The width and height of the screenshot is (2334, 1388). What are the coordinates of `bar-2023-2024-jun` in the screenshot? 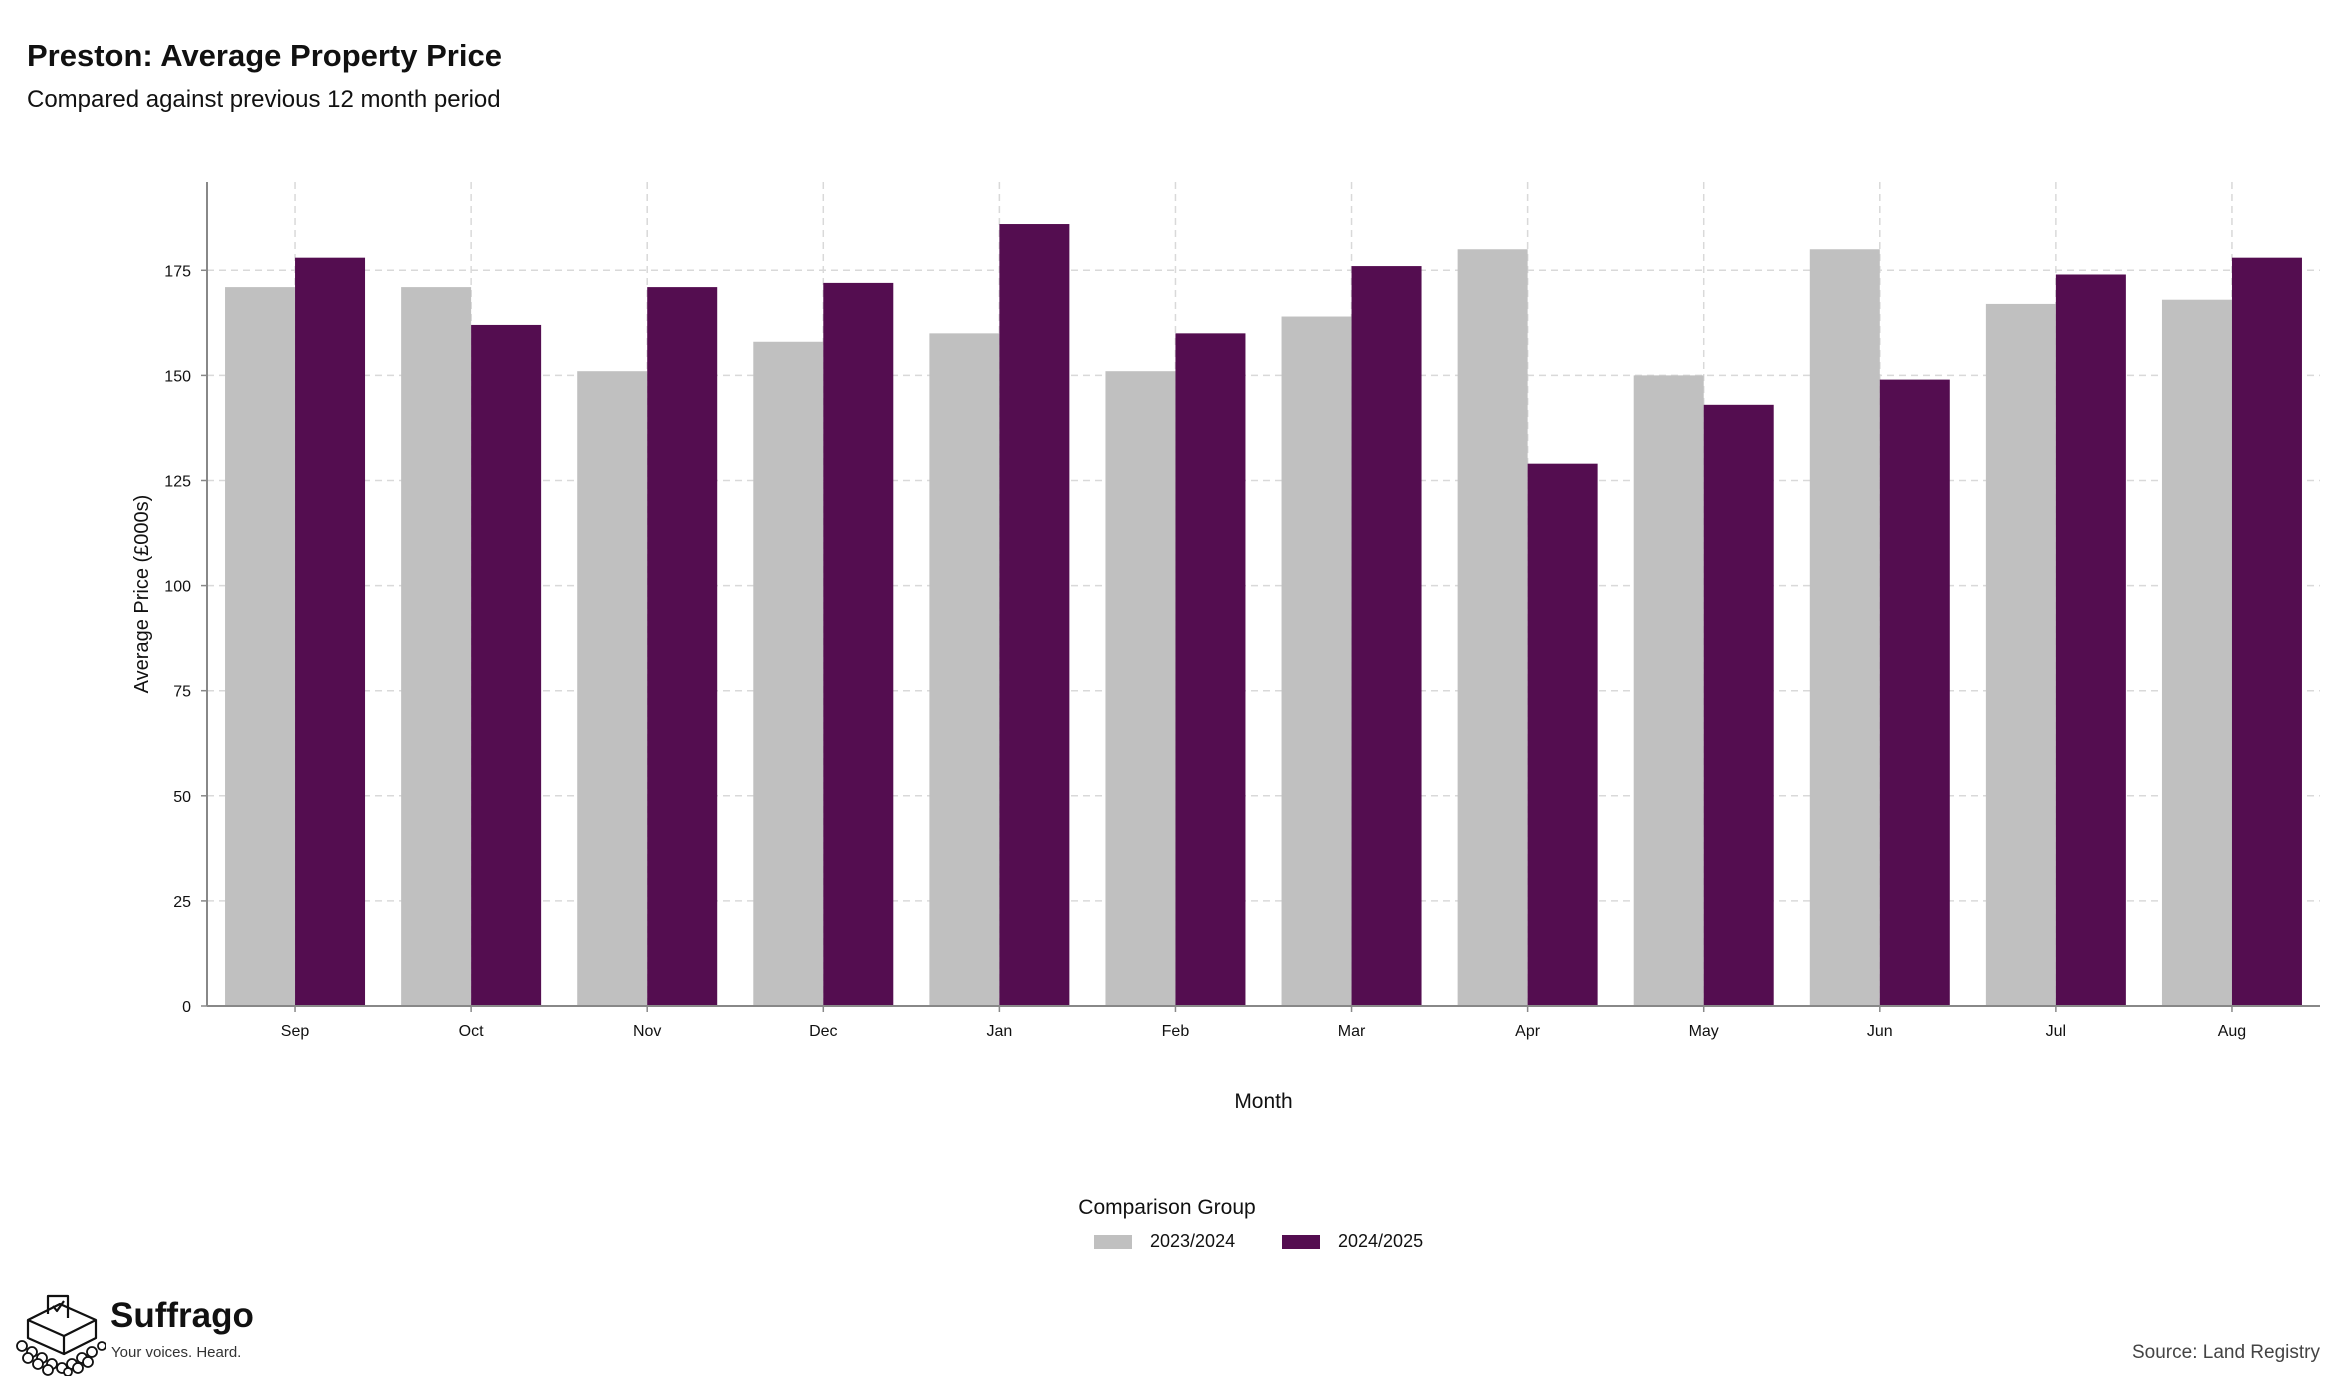 It's located at (1844, 627).